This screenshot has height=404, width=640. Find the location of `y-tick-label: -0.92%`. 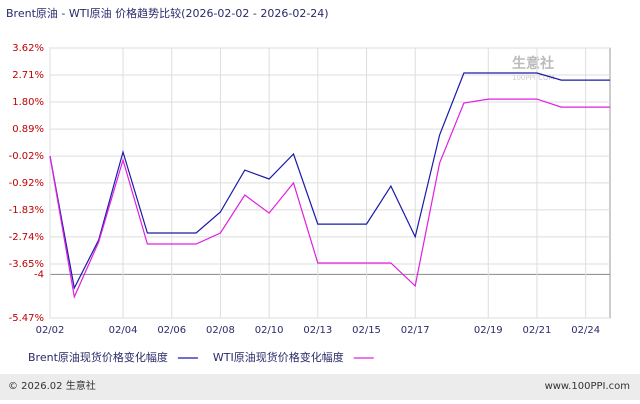

y-tick-label: -0.92% is located at coordinates (26, 183).